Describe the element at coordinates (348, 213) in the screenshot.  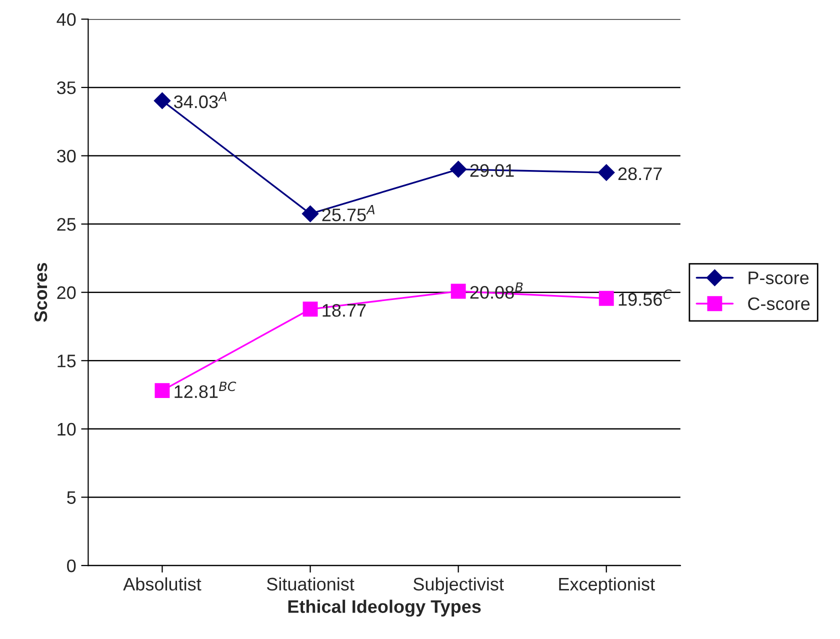
I see `data-label: 25.75$^{A}$` at that location.